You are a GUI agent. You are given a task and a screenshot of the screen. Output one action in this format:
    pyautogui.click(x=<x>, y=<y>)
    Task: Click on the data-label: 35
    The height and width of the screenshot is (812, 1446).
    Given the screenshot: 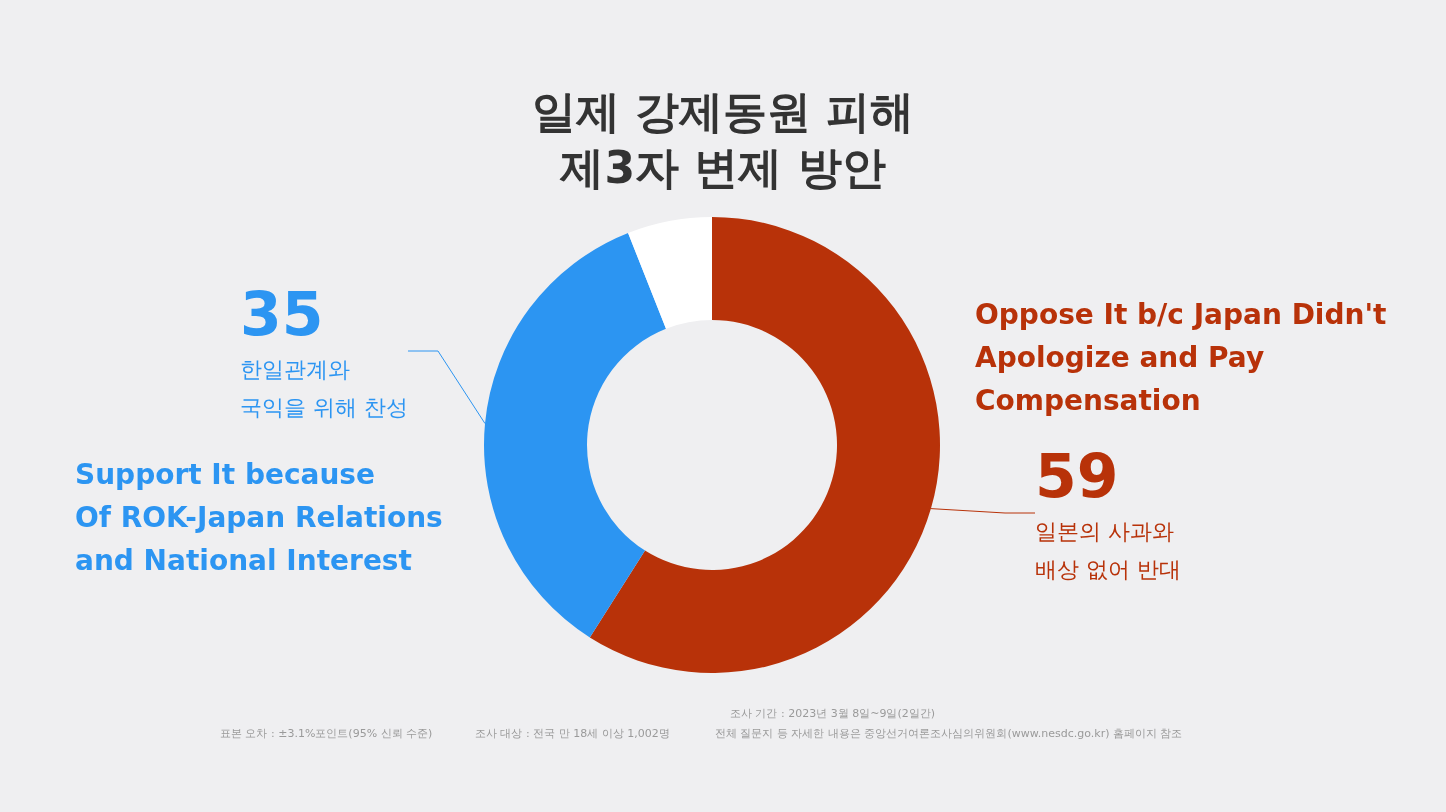 What is the action you would take?
    pyautogui.click(x=282, y=314)
    